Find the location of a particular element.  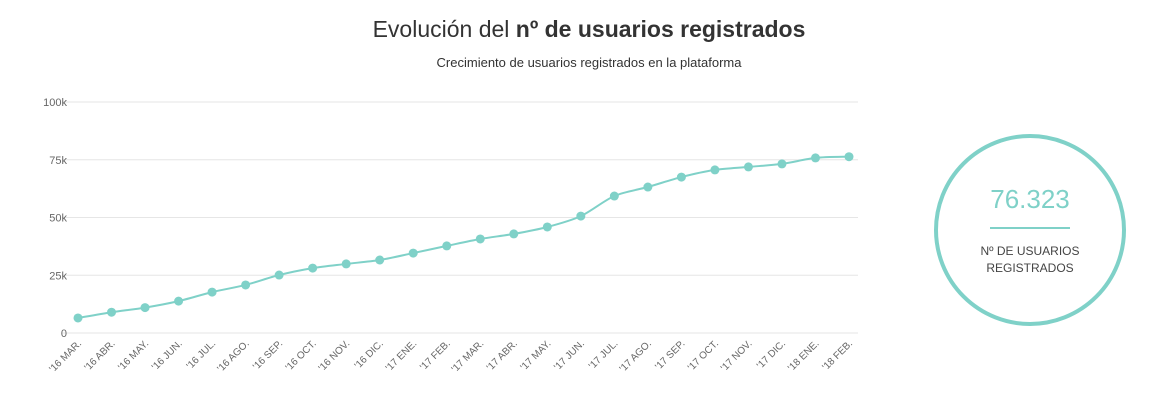

x-tick-label: '18 FEB. is located at coordinates (837, 355).